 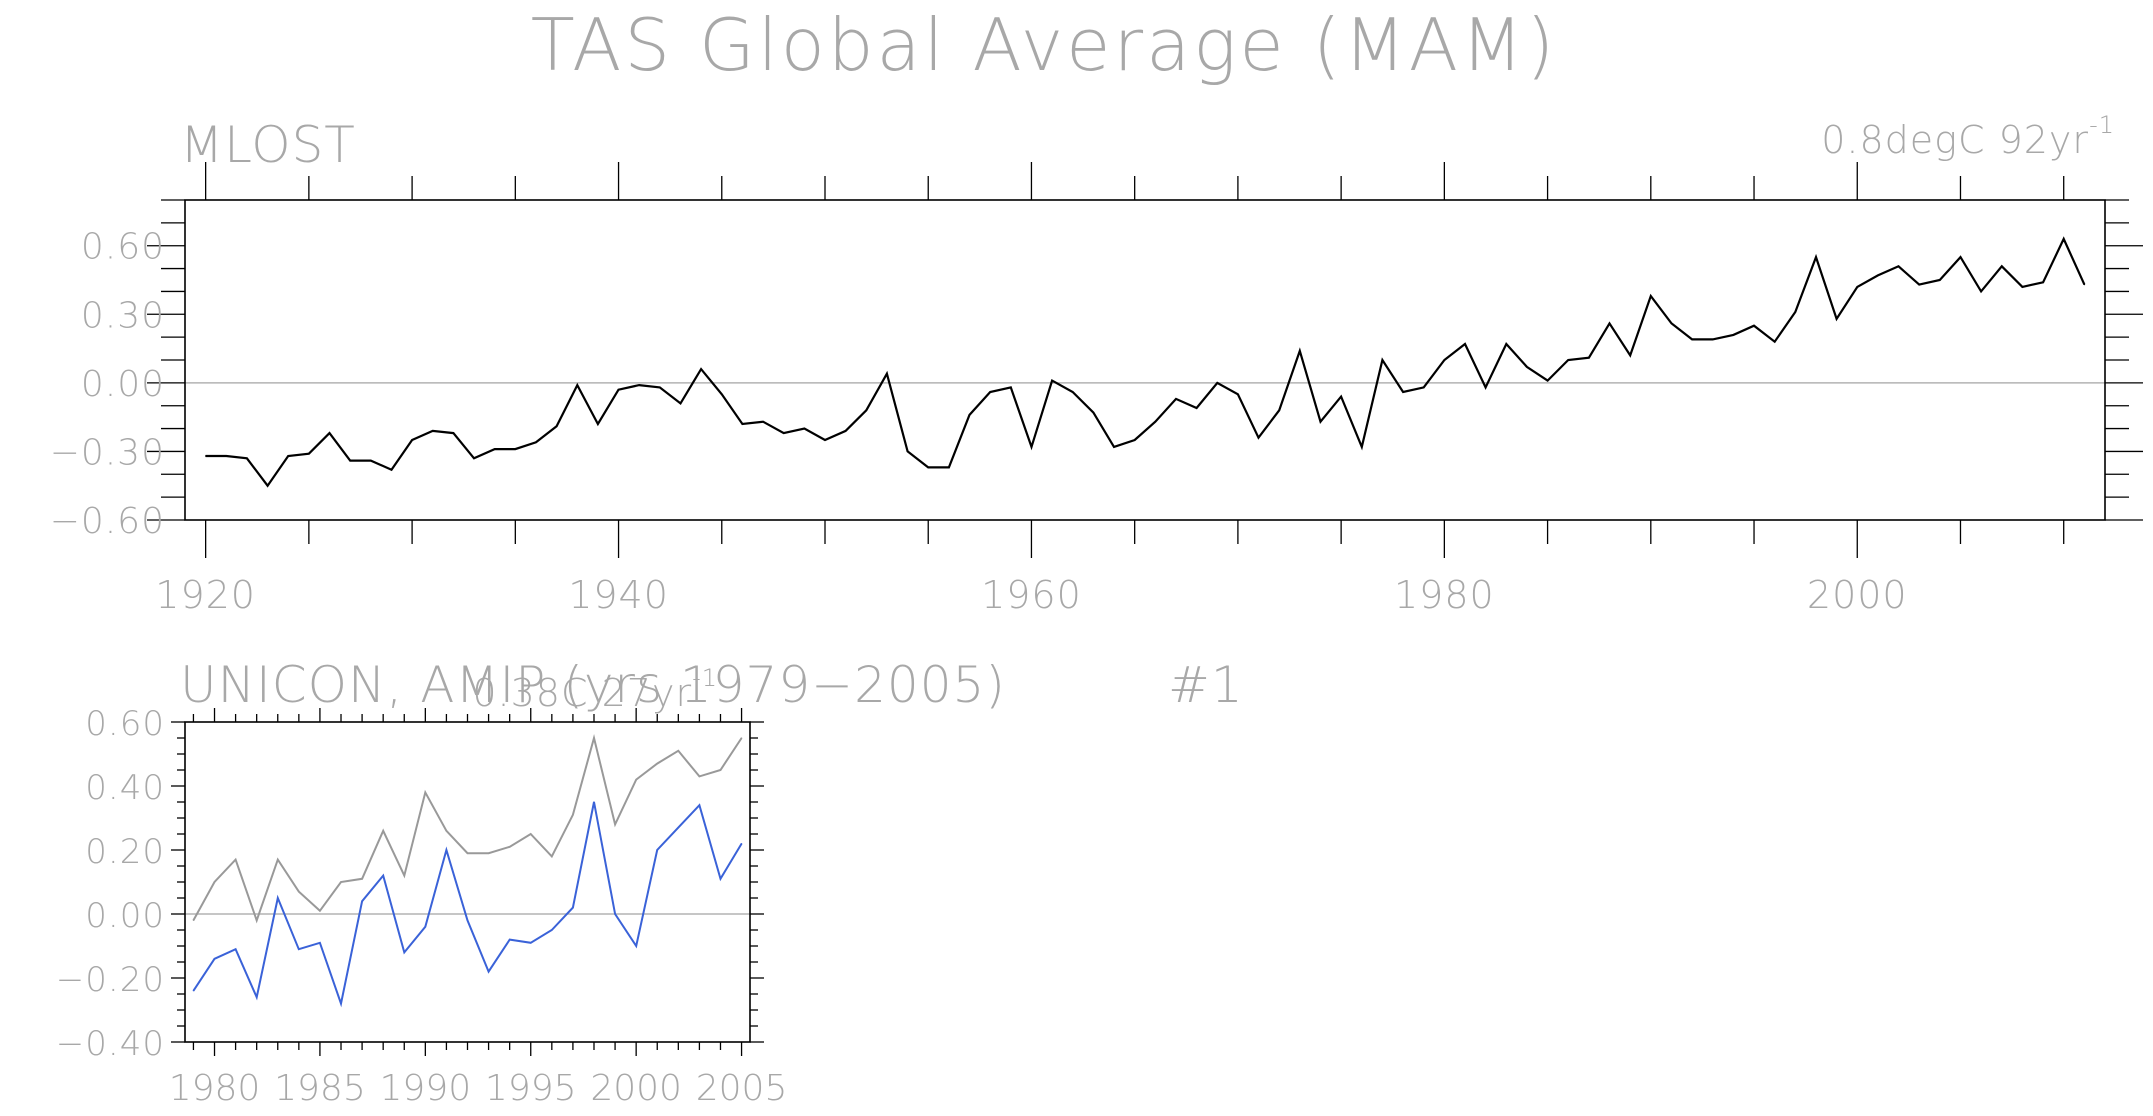 What do you see at coordinates (110, 1044) in the screenshot?
I see `panel-unicon-y-tick-label: −0.40` at bounding box center [110, 1044].